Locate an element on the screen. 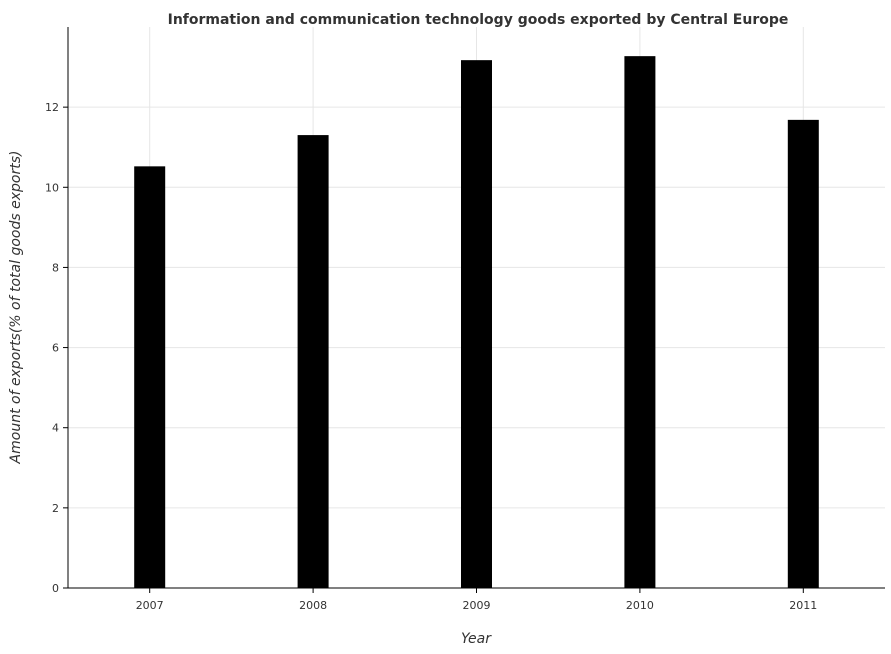 The height and width of the screenshot is (654, 891). y-ticks: 0 2 4 6 8 10 12 is located at coordinates (56, 348).